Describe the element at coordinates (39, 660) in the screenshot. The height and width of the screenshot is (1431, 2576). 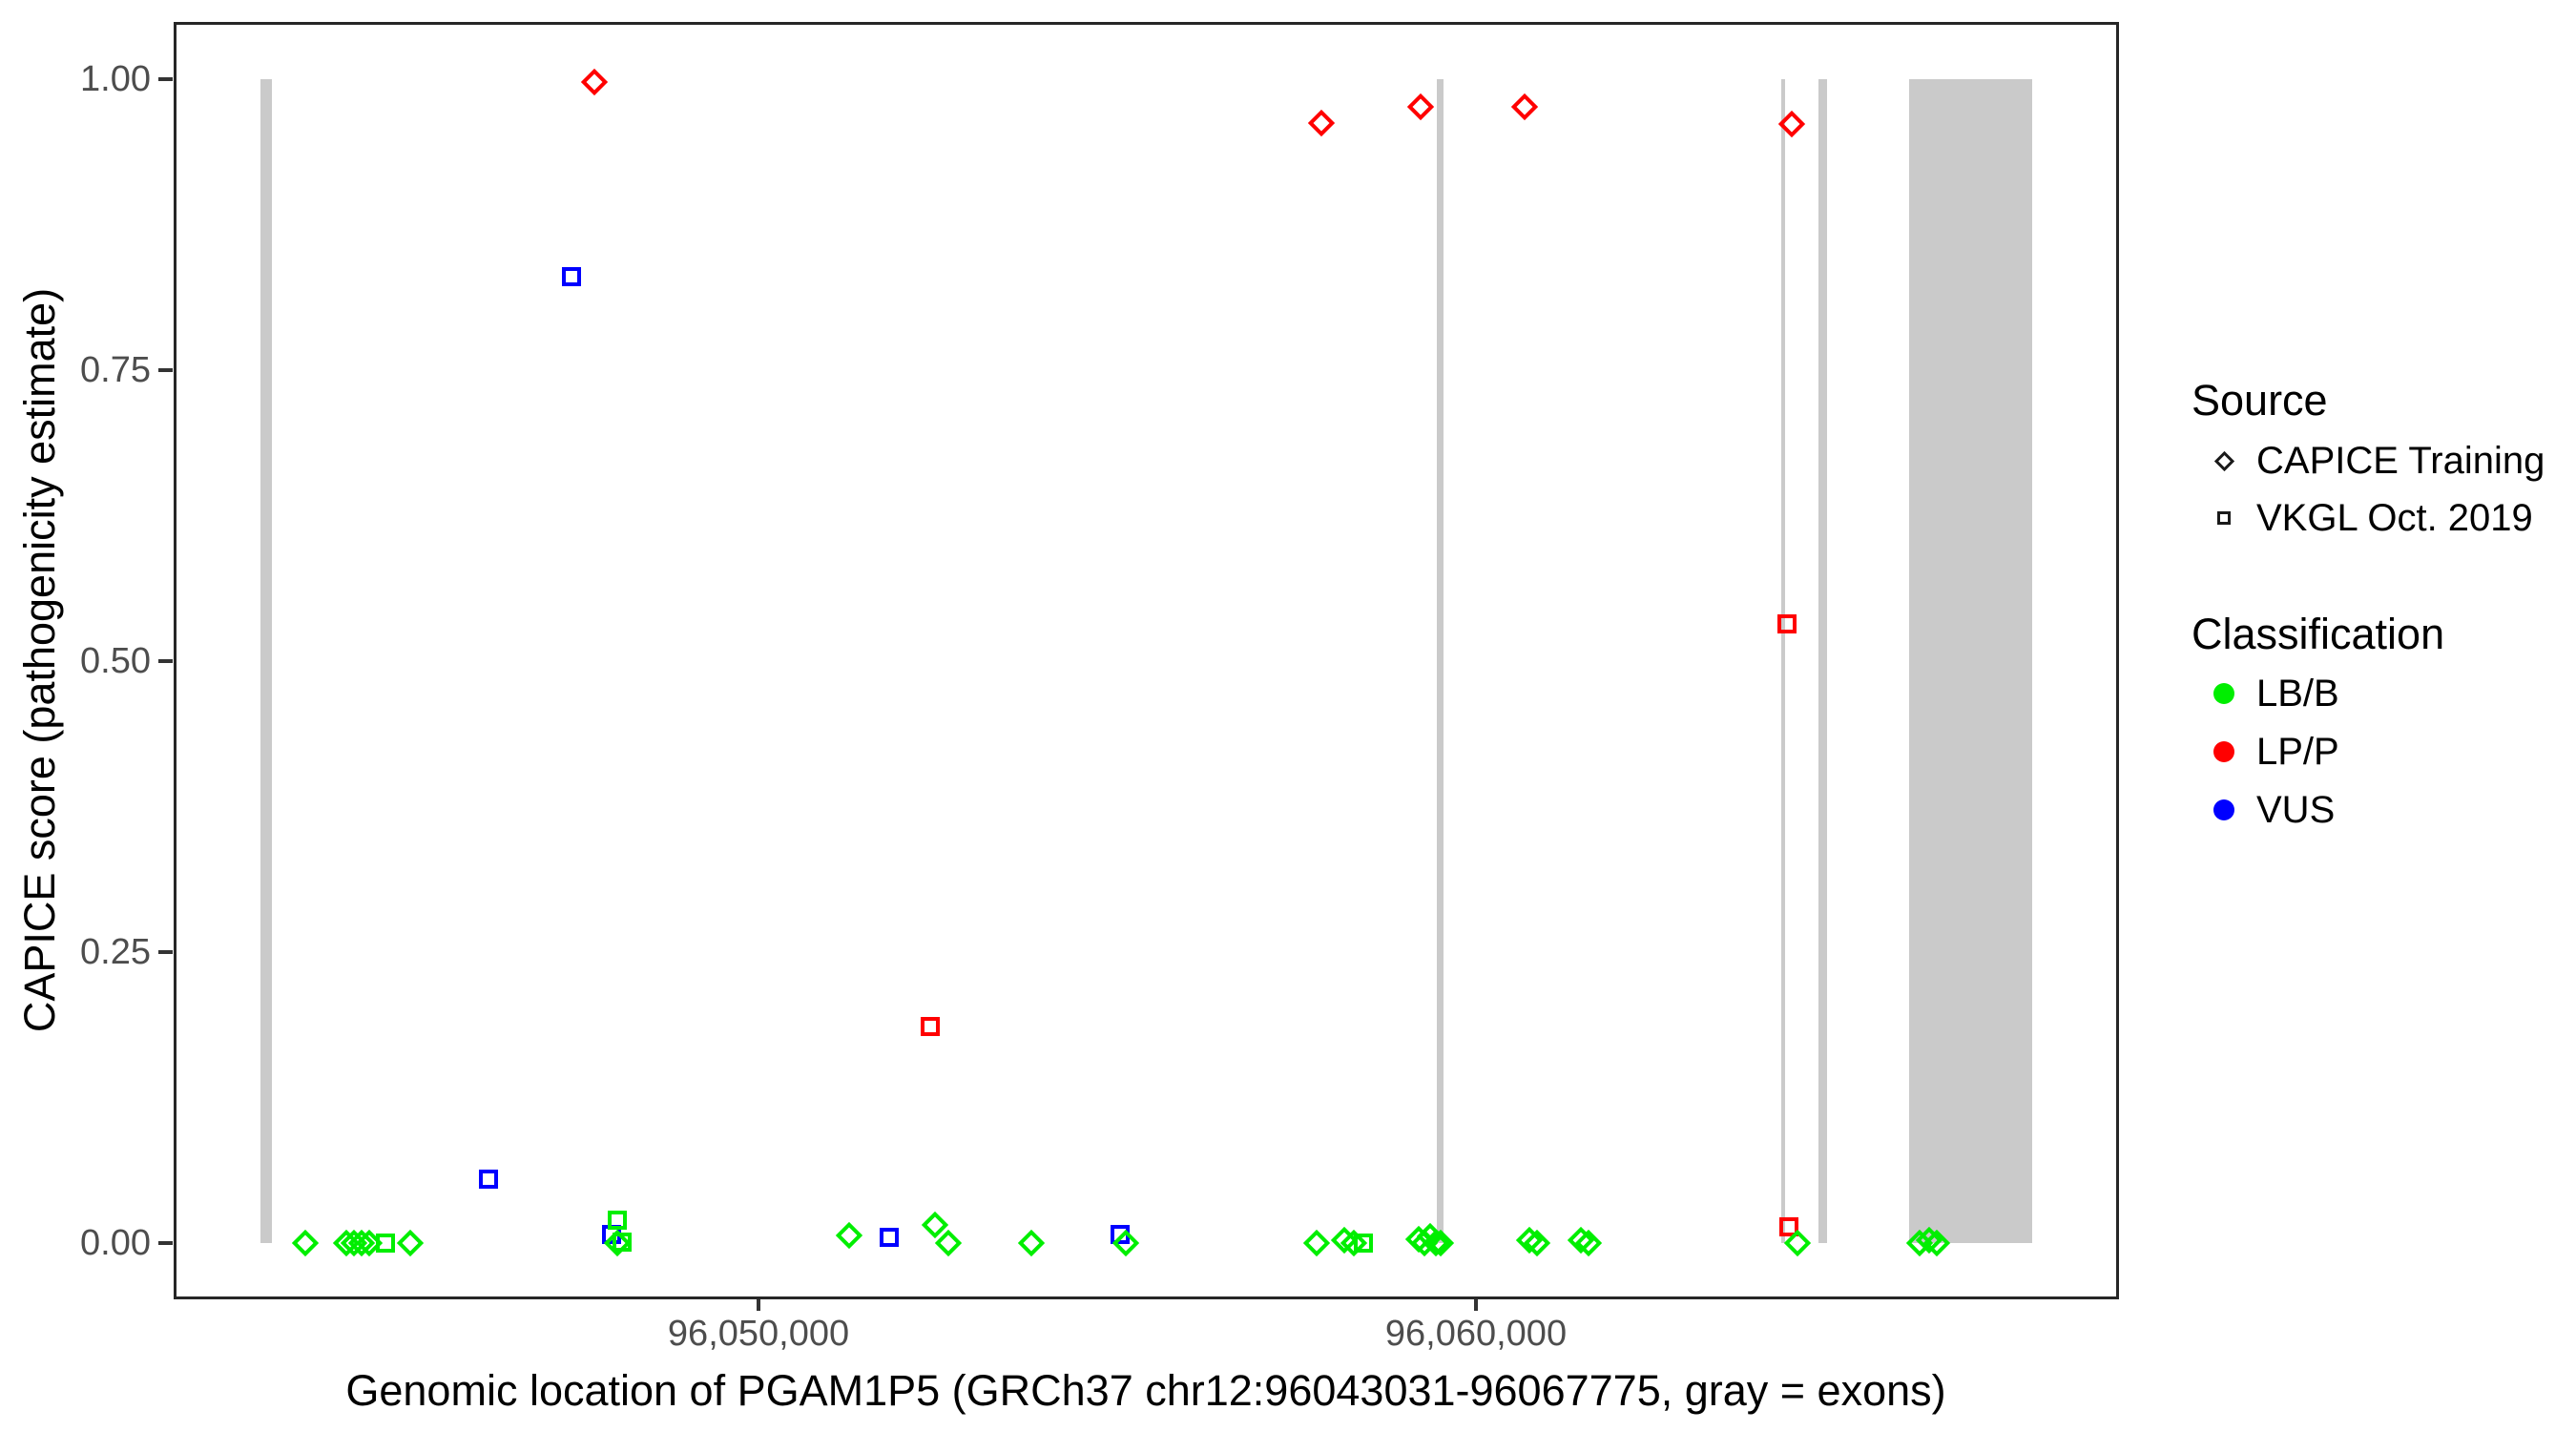
I see `y-axis-title: CAPICE score (pathogenicity estimate)` at that location.